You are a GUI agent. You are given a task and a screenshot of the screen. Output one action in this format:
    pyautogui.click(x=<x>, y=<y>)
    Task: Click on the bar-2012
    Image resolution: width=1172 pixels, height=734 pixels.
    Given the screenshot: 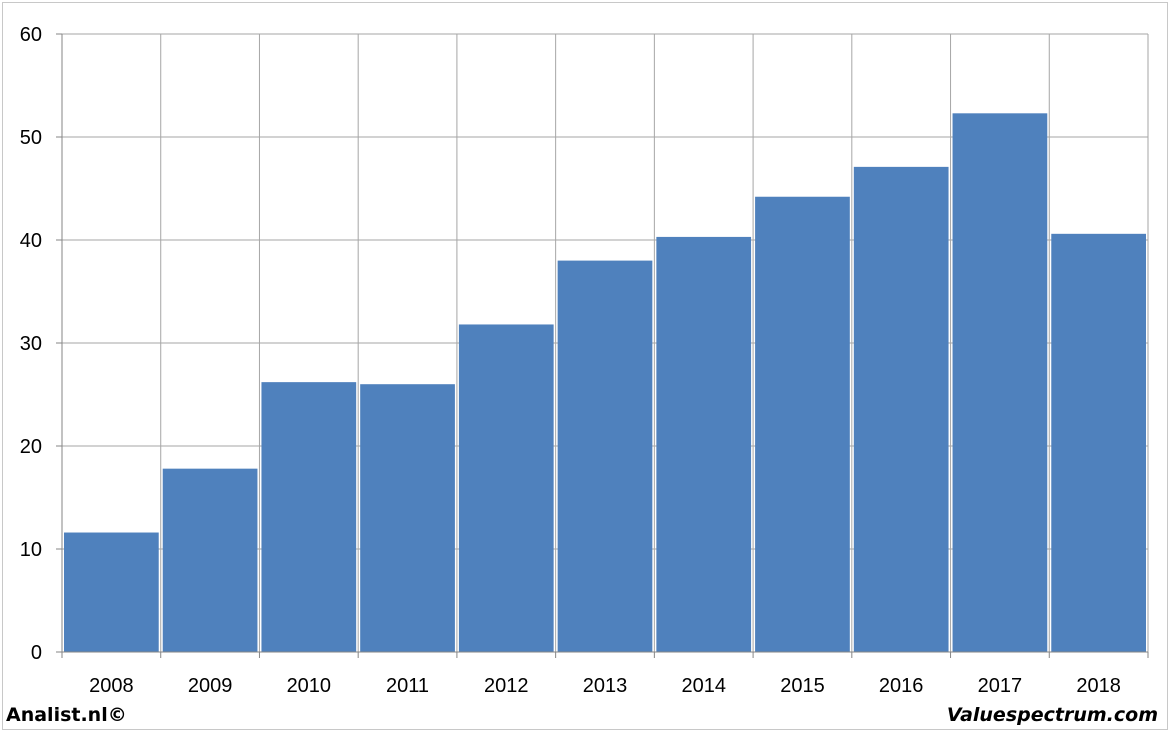 What is the action you would take?
    pyautogui.click(x=506, y=488)
    